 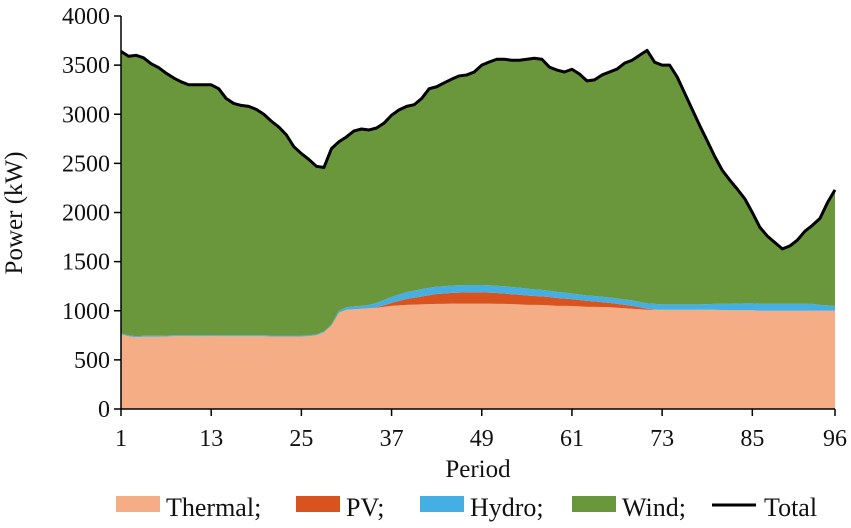 I want to click on y-tick-label: 3000, so click(x=86, y=115).